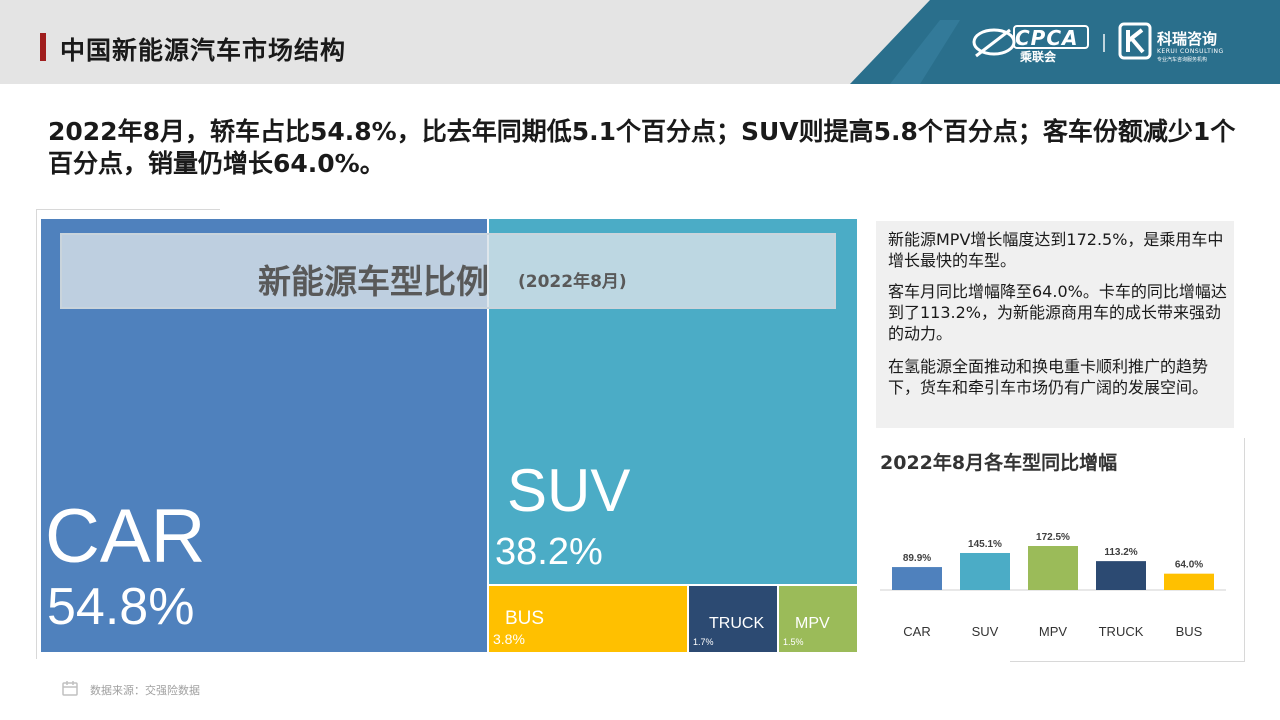 This screenshot has width=1280, height=720. What do you see at coordinates (1053, 568) in the screenshot?
I see `bar-mpv` at bounding box center [1053, 568].